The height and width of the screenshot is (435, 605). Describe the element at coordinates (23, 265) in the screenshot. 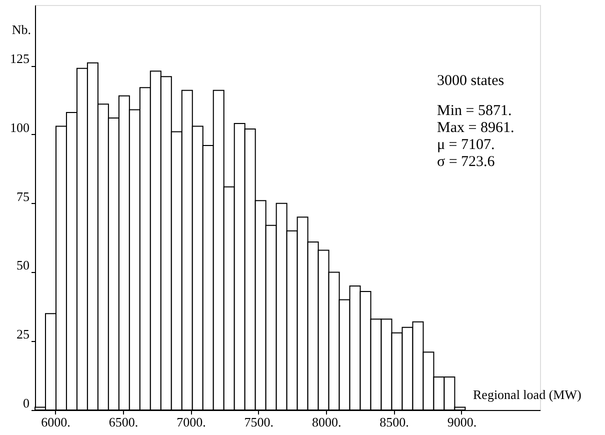

I see `y-tick-label: 50` at that location.